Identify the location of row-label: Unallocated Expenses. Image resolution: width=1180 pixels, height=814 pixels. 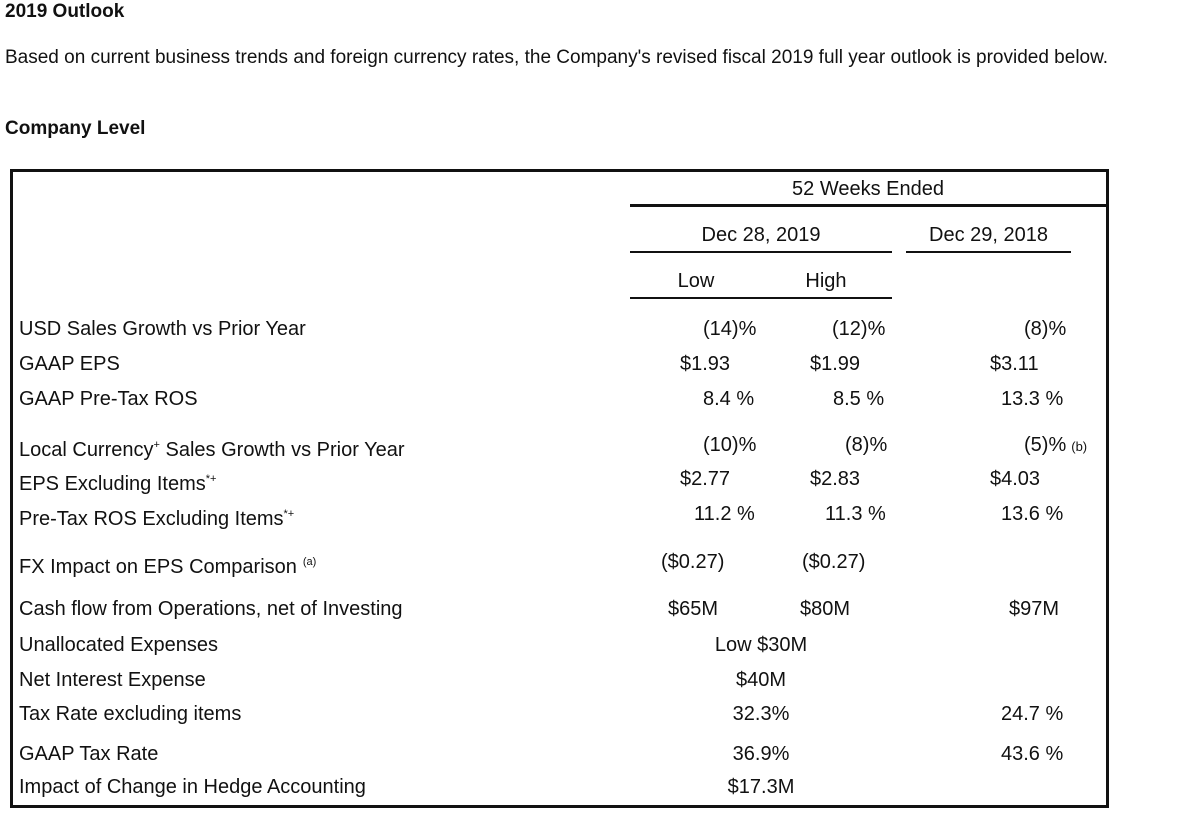
(118, 645).